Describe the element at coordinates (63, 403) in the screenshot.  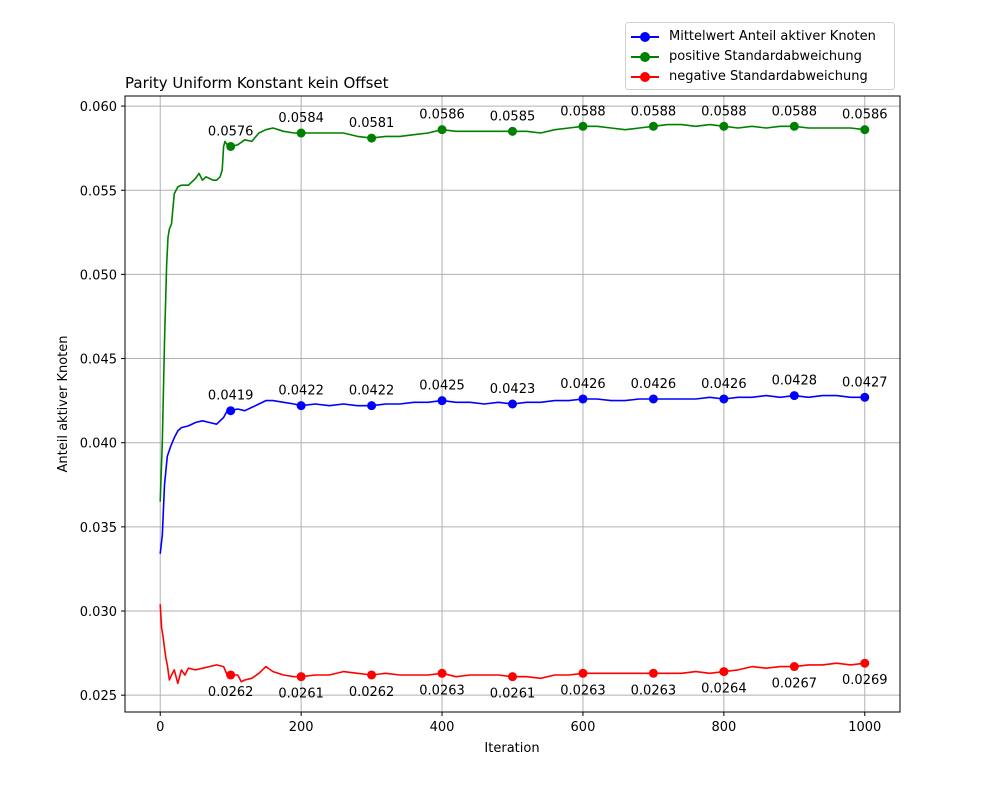
I see `y-axis-label: Anteil aktiver Knoten` at that location.